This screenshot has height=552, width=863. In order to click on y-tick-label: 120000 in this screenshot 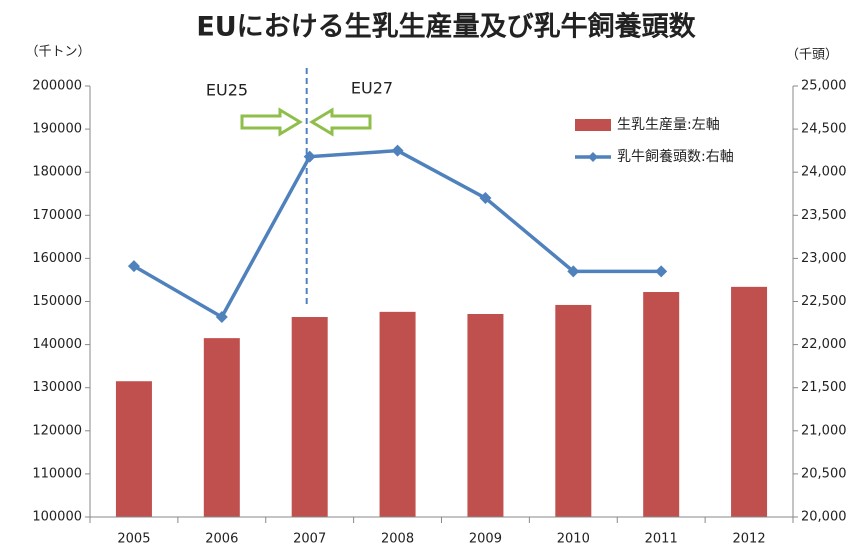, I will do `click(57, 430)`.